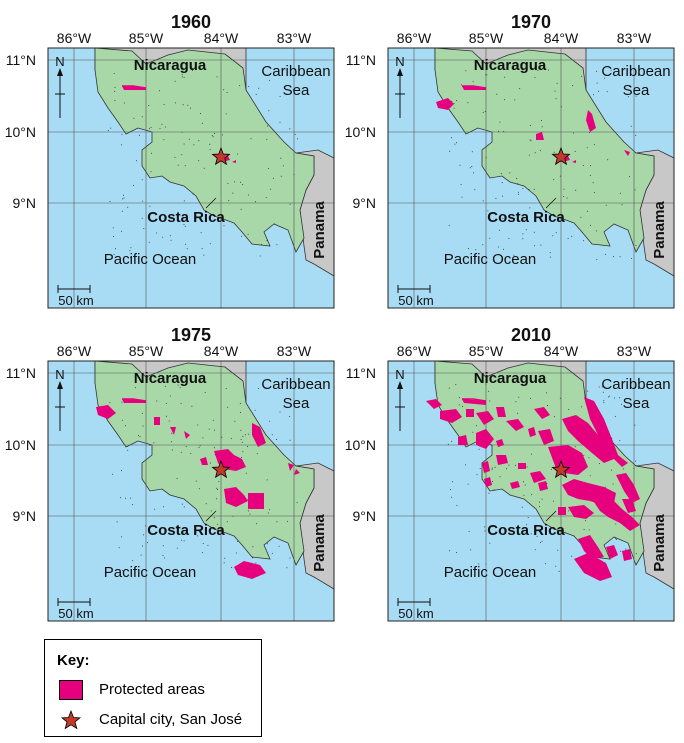  I want to click on year-title: 1970, so click(531, 22).